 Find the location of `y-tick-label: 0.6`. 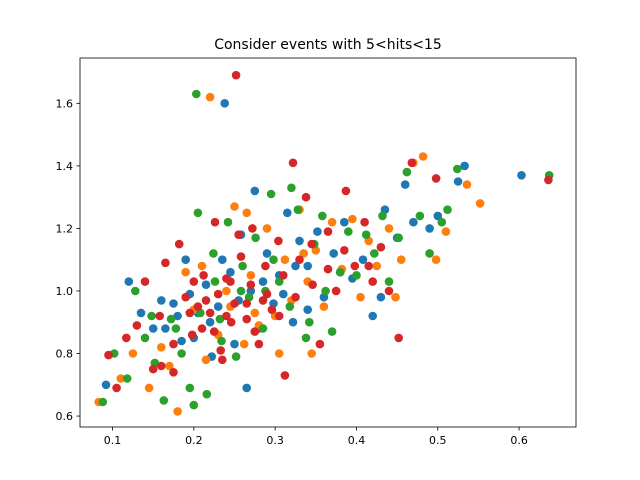

y-tick-label: 0.6 is located at coordinates (65, 416).